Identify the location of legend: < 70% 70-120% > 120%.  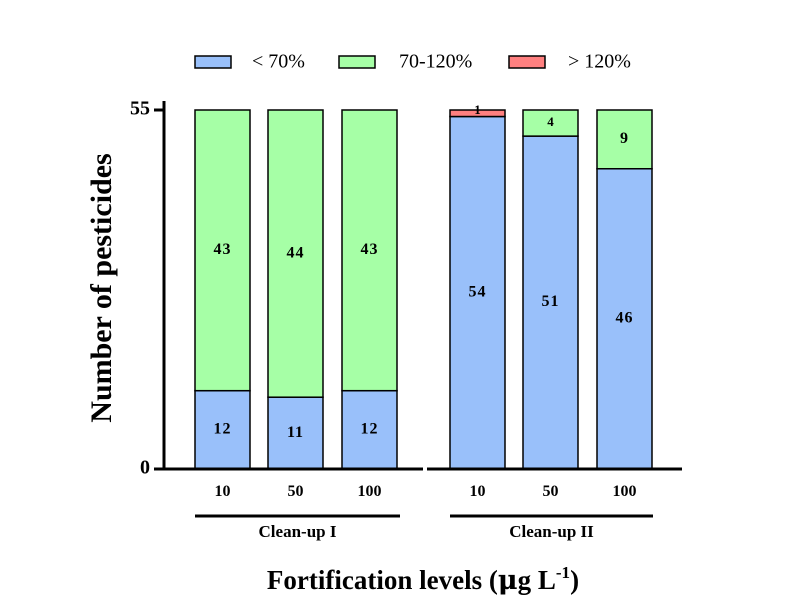
(412, 62).